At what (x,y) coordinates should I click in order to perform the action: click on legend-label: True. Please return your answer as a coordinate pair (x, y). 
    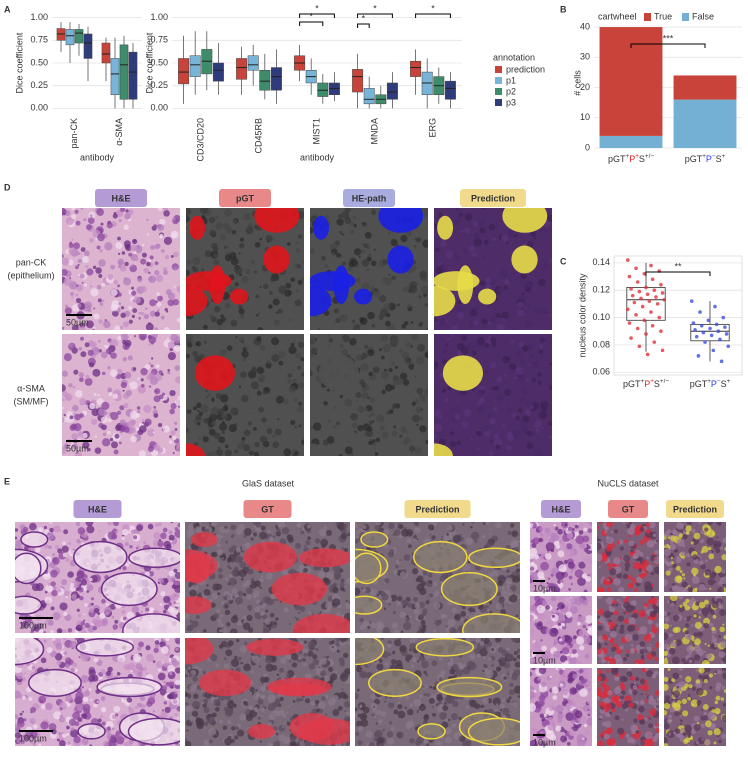
    Looking at the image, I should click on (663, 16).